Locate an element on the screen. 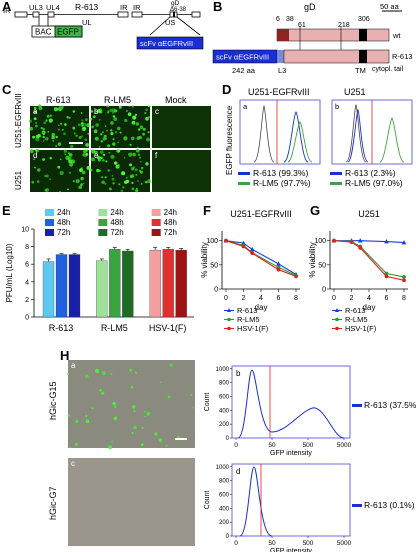 The image size is (416, 552). panel-label-b: B is located at coordinates (218, 7).